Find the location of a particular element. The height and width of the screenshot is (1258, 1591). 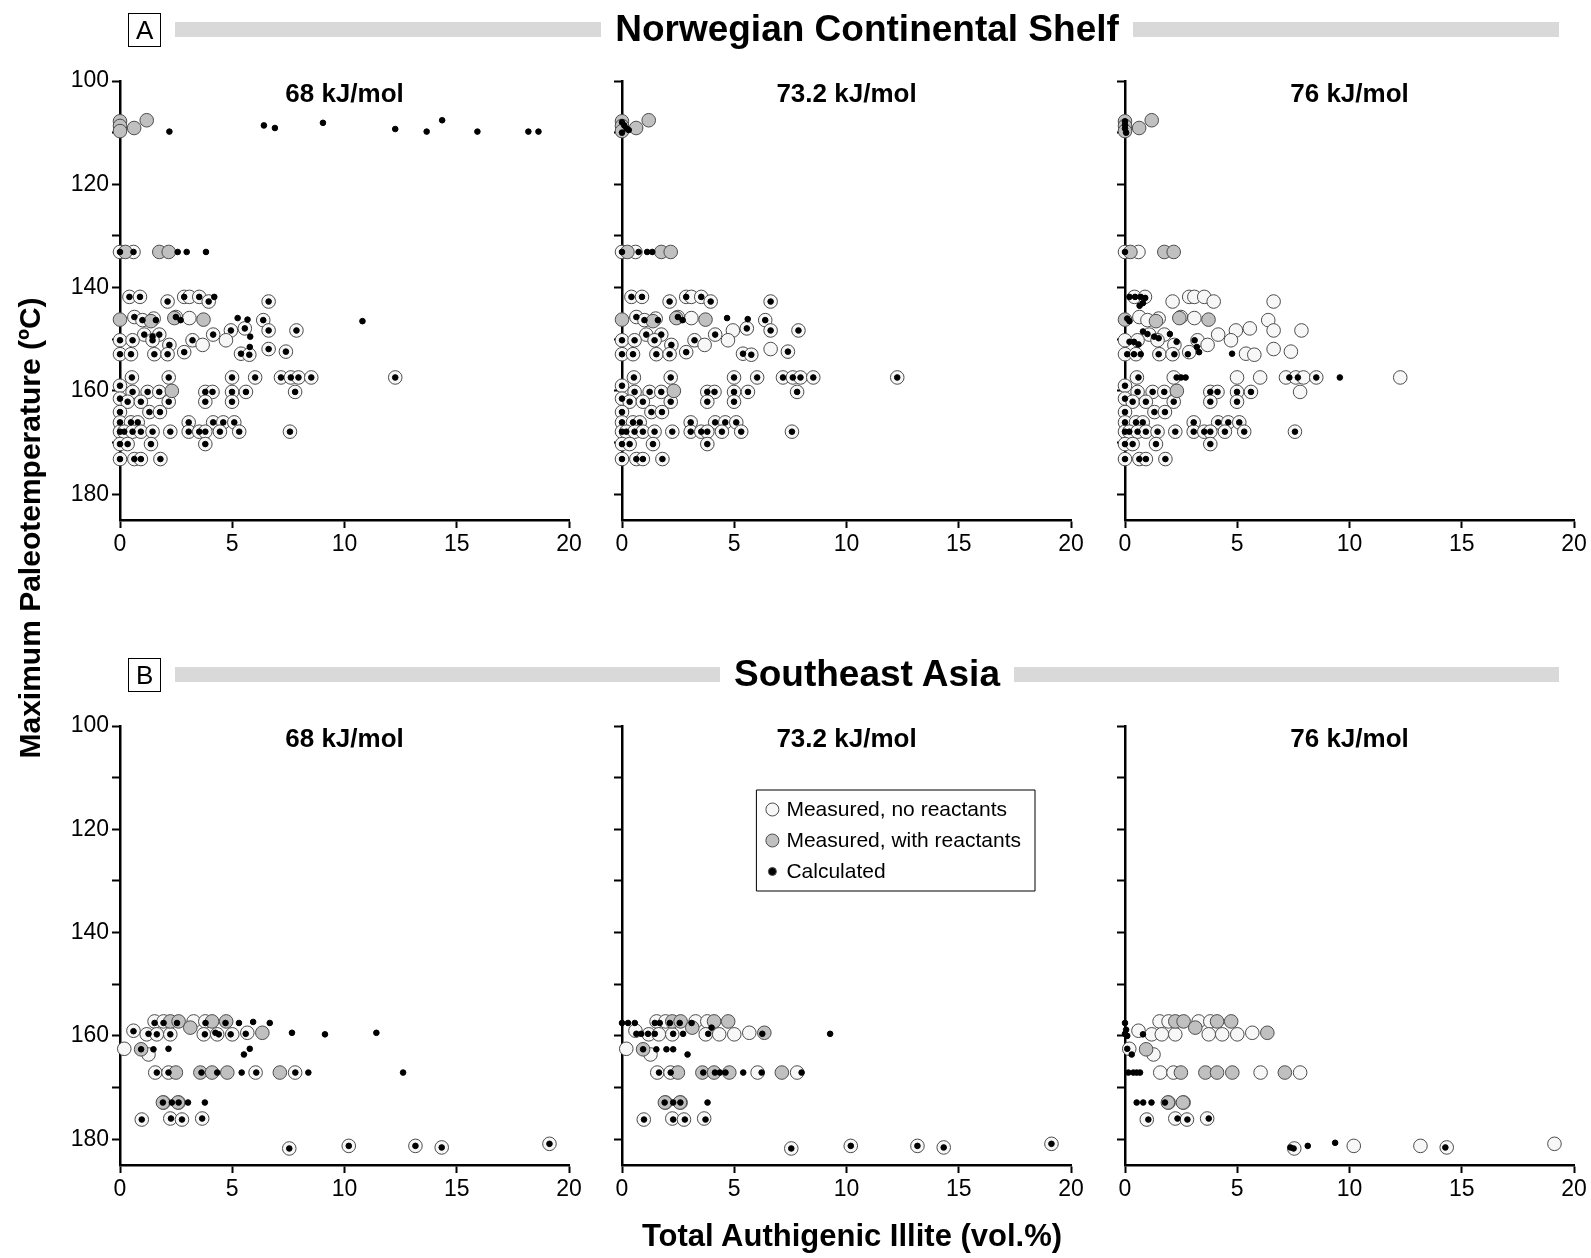

text: A is located at coordinates (145, 30).